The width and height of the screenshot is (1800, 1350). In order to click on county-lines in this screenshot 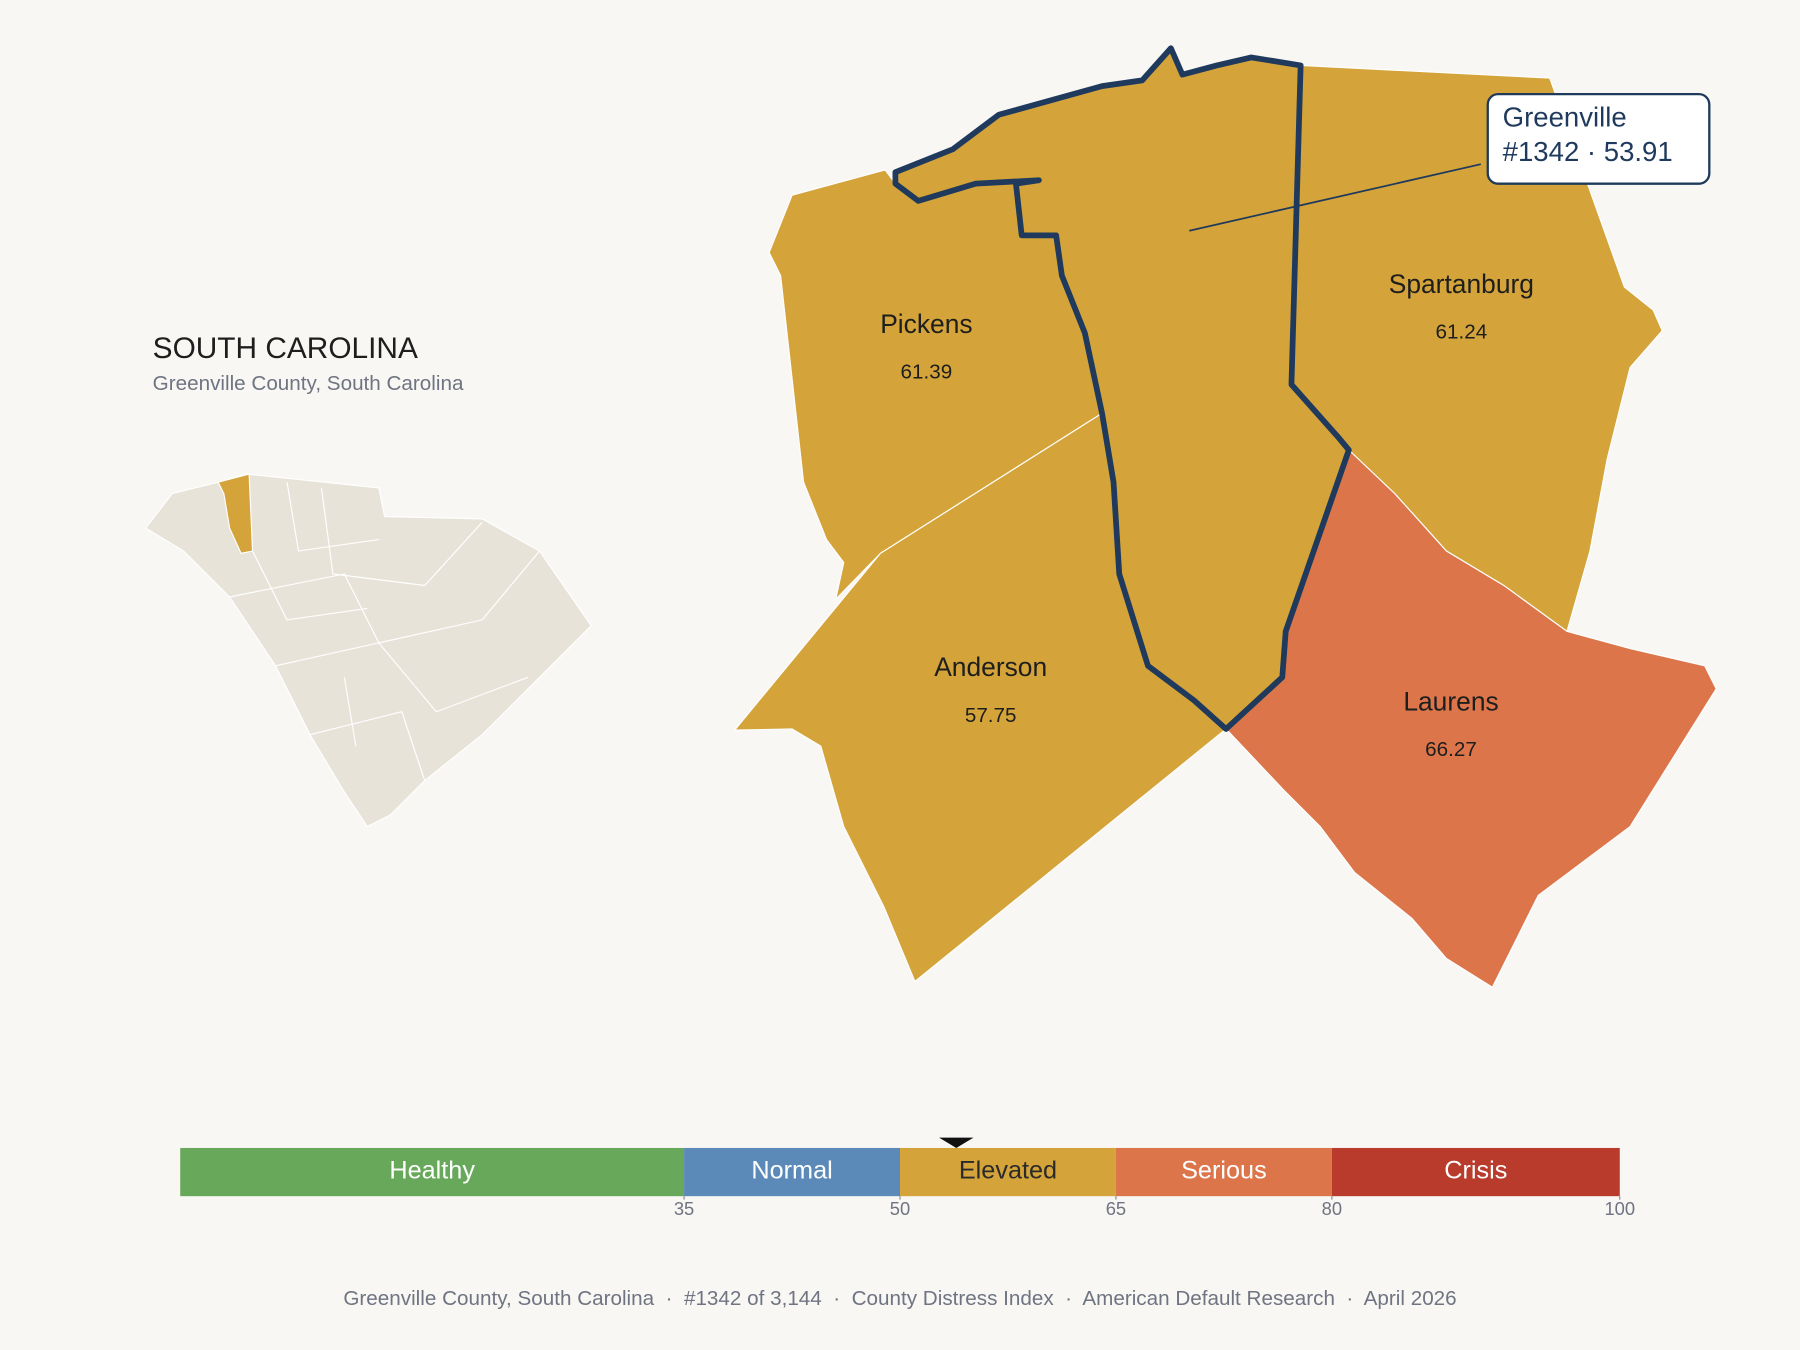, I will do `click(384, 631)`.